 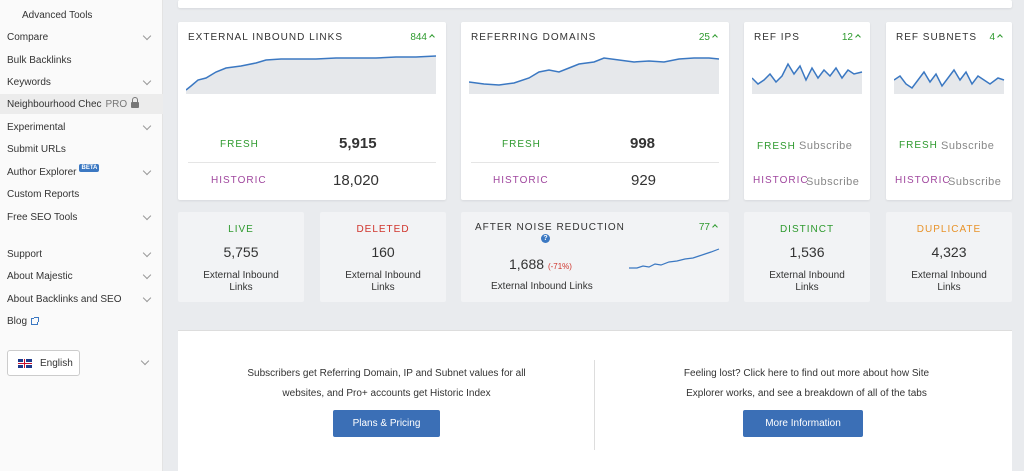 What do you see at coordinates (386, 423) in the screenshot?
I see `plans-pricing-button: Plans & Pricing` at bounding box center [386, 423].